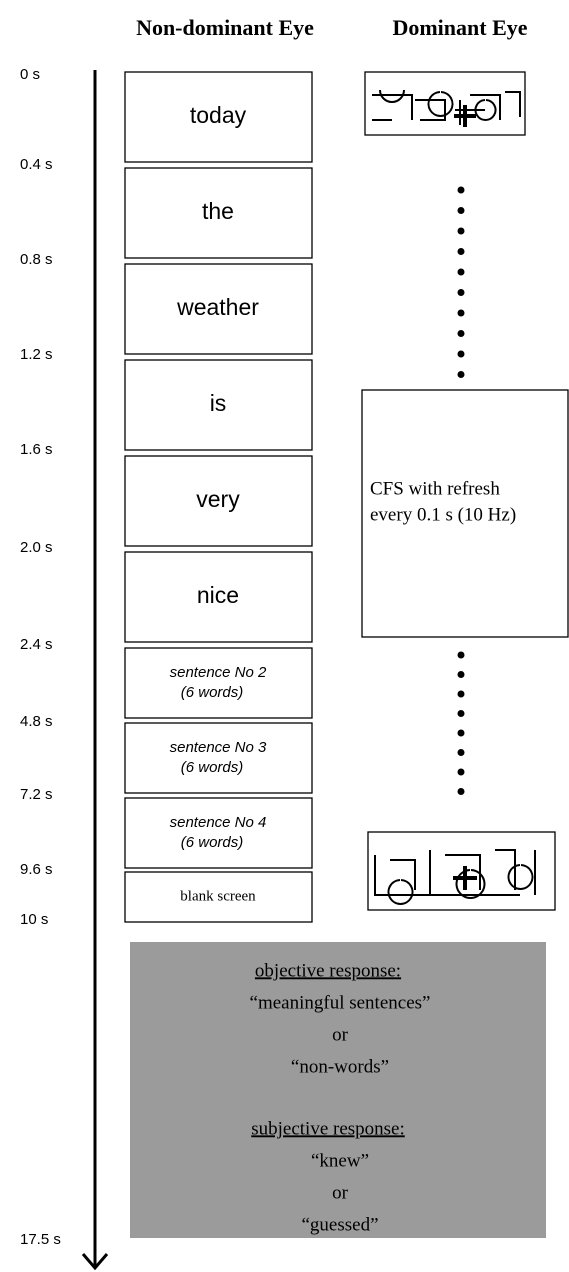 This screenshot has width=569, height=1272. I want to click on response-heading: objective response:, so click(328, 970).